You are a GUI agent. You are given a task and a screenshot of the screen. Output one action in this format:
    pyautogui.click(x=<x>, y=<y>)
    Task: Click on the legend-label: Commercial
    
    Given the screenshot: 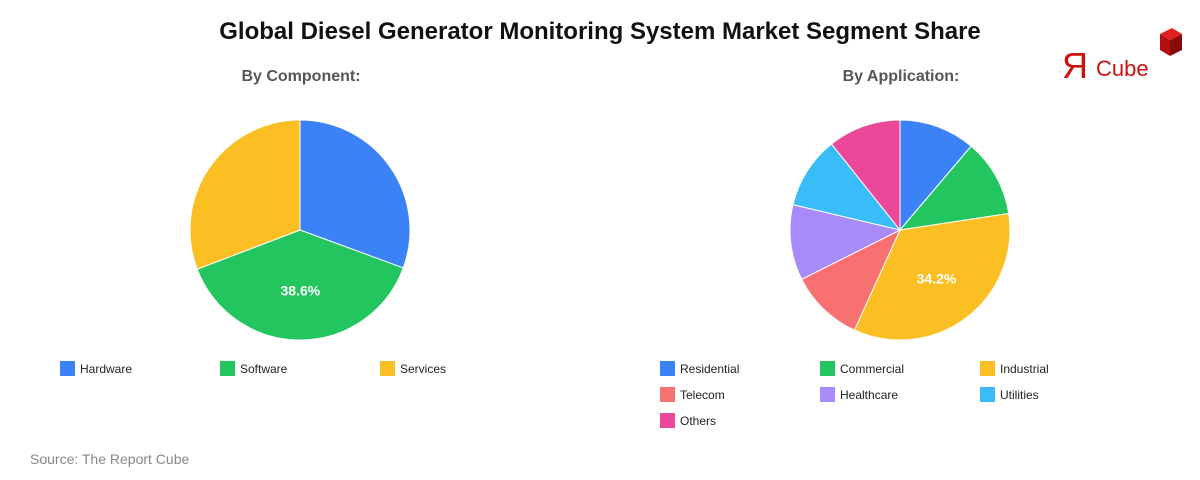 What is the action you would take?
    pyautogui.click(x=872, y=368)
    